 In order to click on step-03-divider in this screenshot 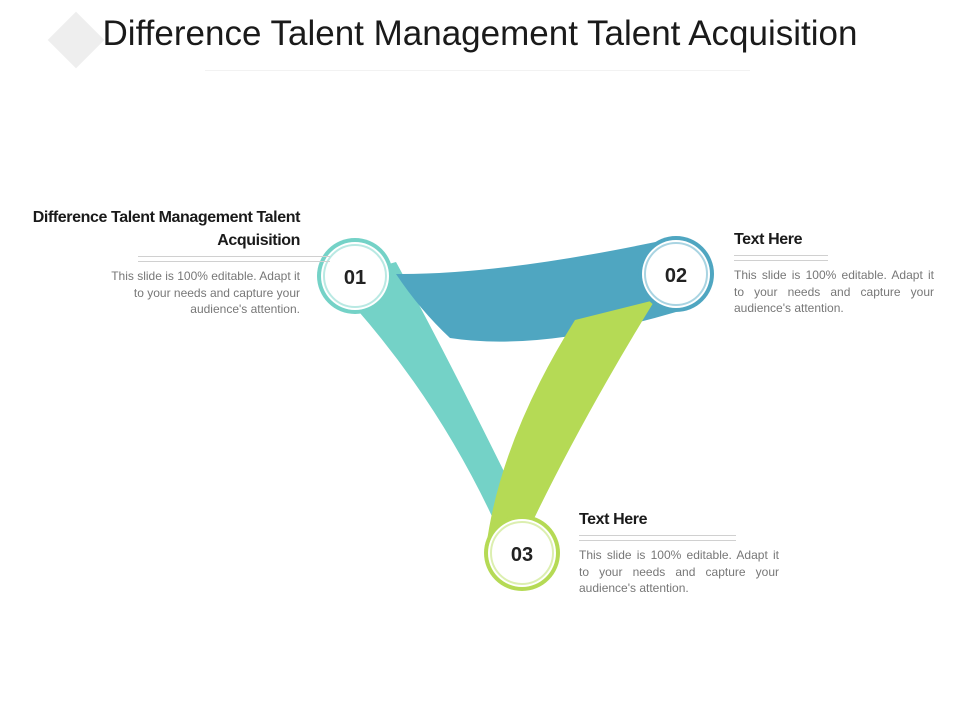, I will do `click(657, 538)`.